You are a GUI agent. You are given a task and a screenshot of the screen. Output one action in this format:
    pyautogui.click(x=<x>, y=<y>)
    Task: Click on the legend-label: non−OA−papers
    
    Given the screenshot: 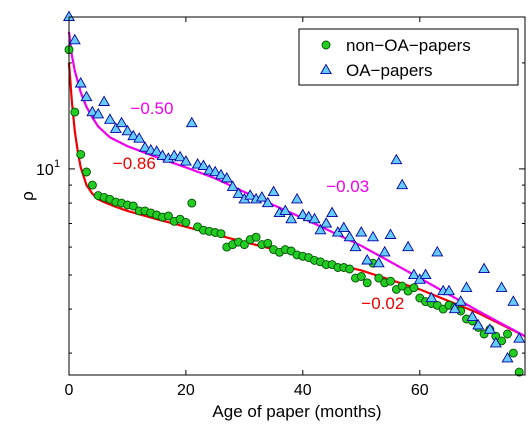 What is the action you would take?
    pyautogui.click(x=408, y=45)
    